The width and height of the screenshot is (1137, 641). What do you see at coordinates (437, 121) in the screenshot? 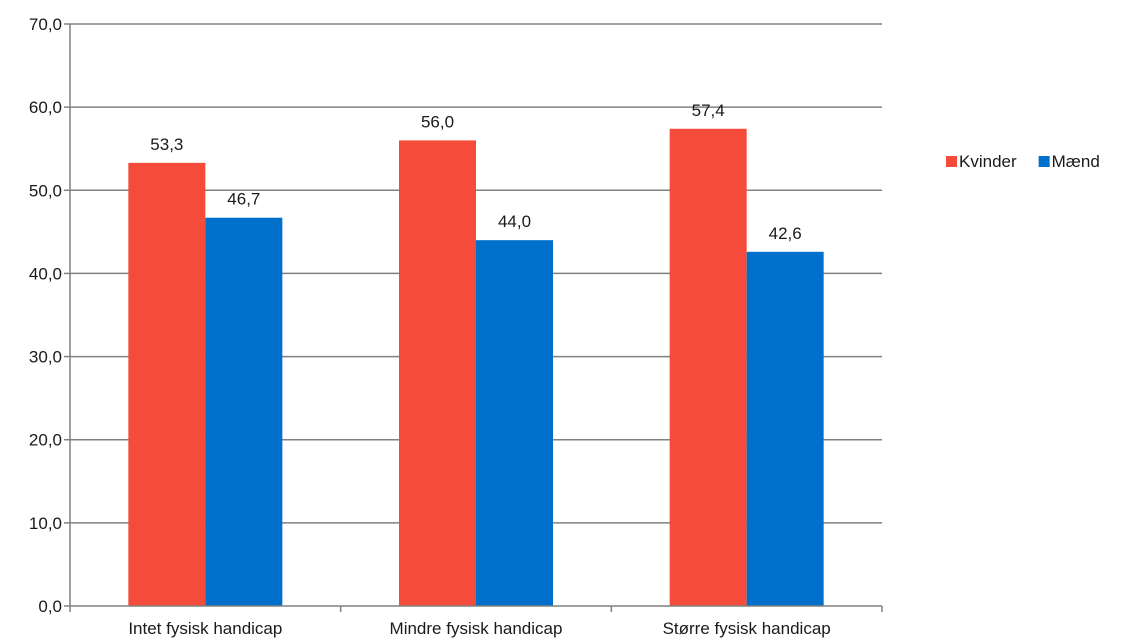
I see `data-label: 56,0` at bounding box center [437, 121].